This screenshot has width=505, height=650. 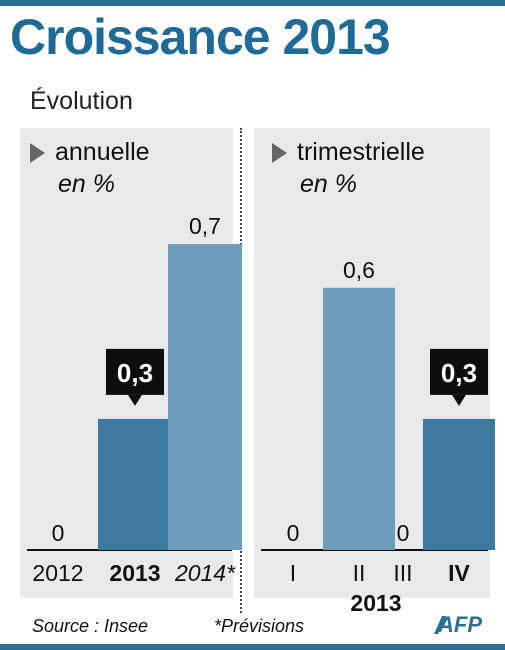 I want to click on data-label: 0,6, so click(x=359, y=270).